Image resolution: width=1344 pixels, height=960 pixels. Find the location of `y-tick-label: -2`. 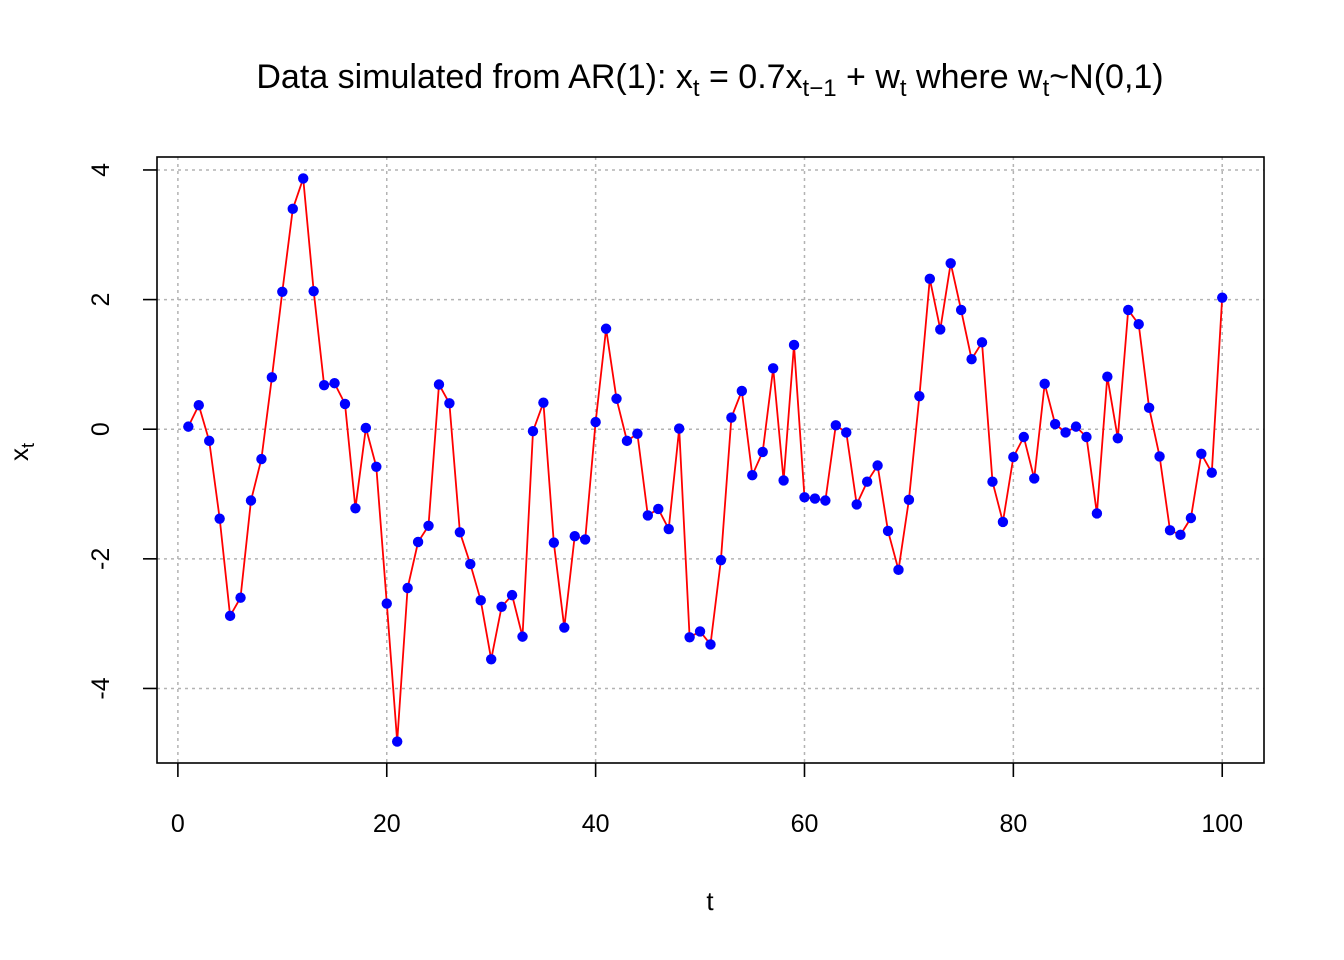

y-tick-label: -2 is located at coordinates (101, 559).